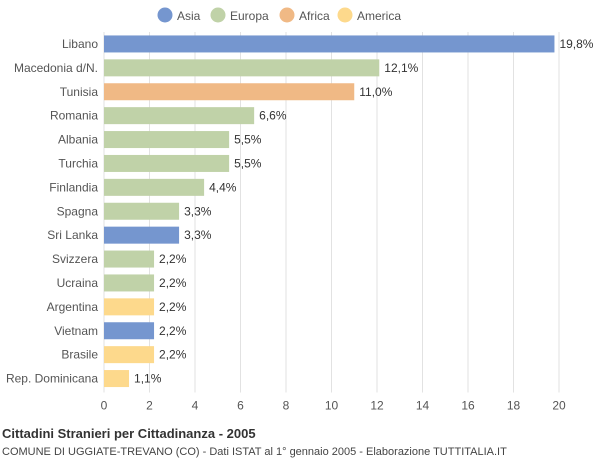  I want to click on x-tick-label: 4, so click(195, 406).